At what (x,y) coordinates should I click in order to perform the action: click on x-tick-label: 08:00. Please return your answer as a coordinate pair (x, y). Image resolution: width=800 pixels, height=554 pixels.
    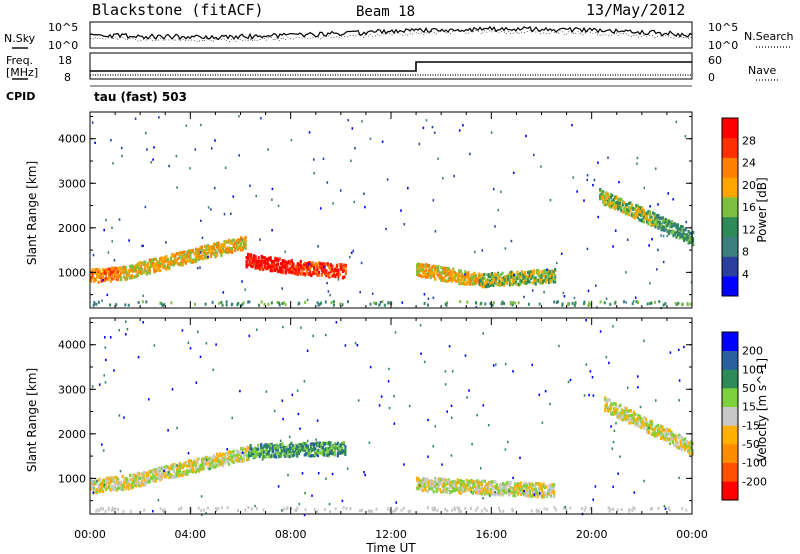
    Looking at the image, I should click on (291, 534).